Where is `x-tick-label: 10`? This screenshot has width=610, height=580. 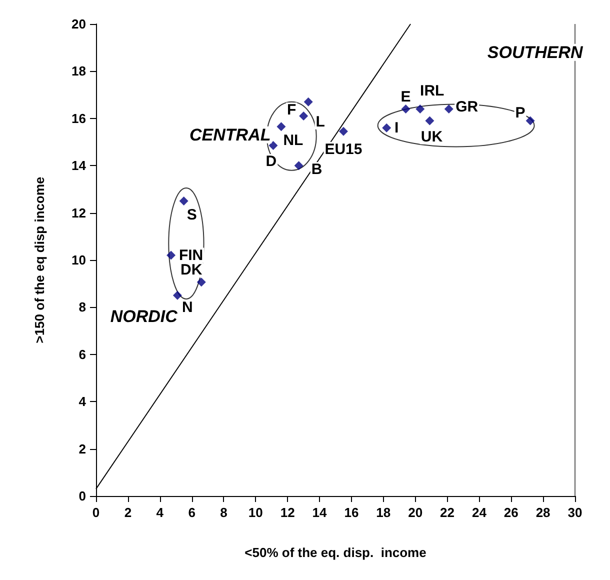
x-tick-label: 10 is located at coordinates (255, 512).